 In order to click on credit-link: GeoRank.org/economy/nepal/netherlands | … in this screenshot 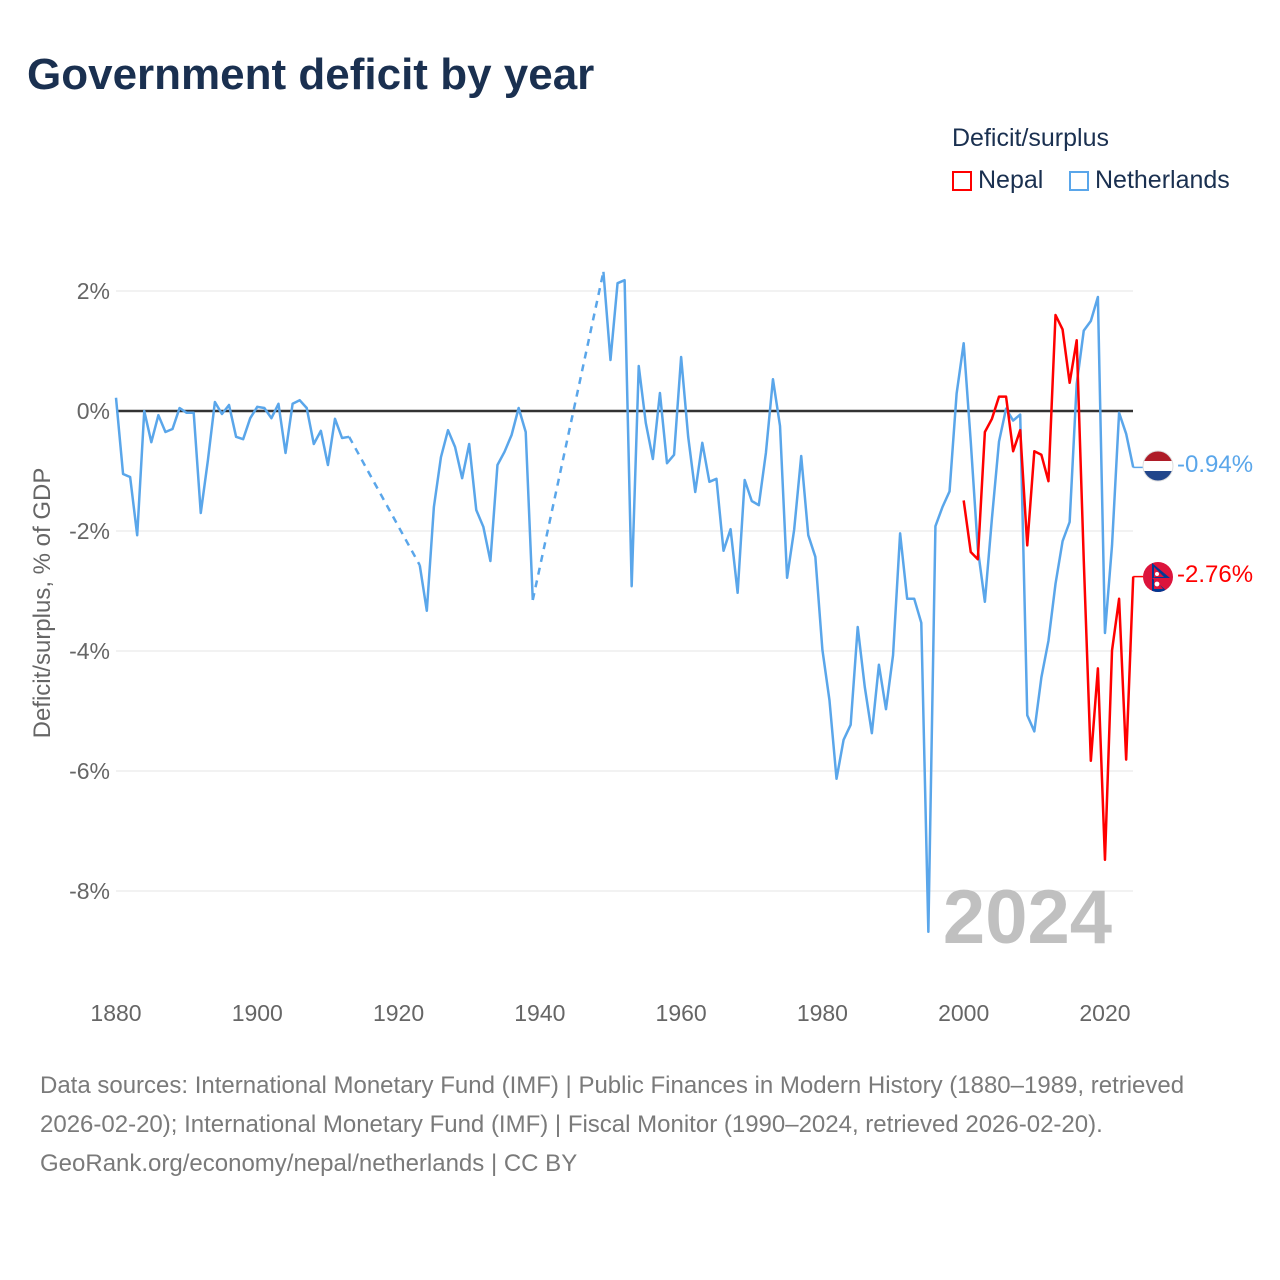, I will do `click(309, 1163)`.